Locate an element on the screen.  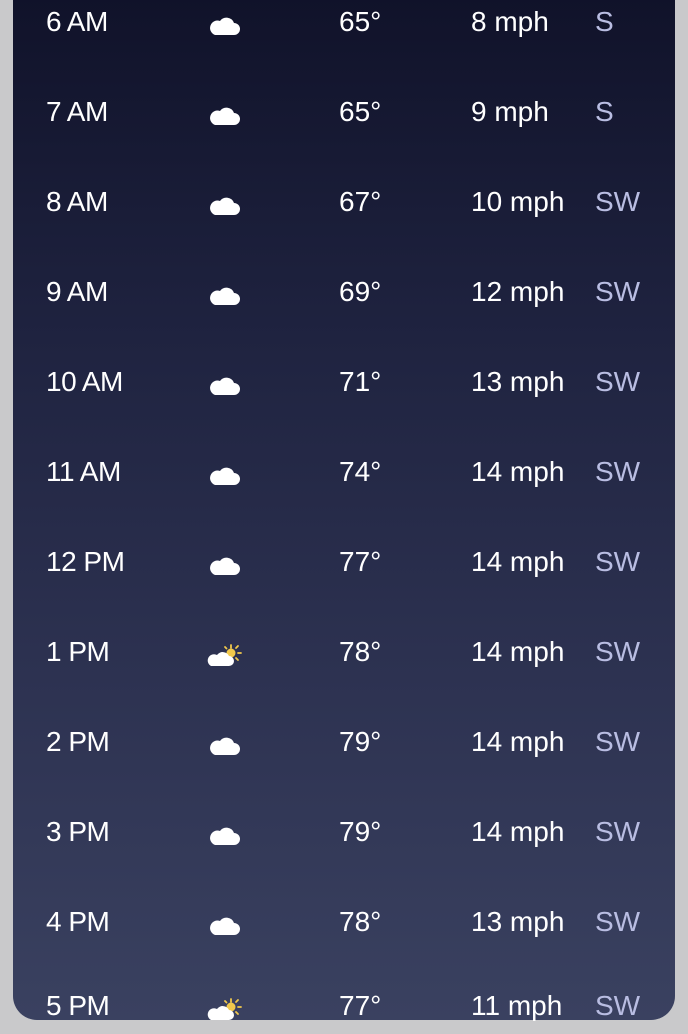
hour-row: 1 PM 78° 14 mph SW is located at coordinates (344, 652).